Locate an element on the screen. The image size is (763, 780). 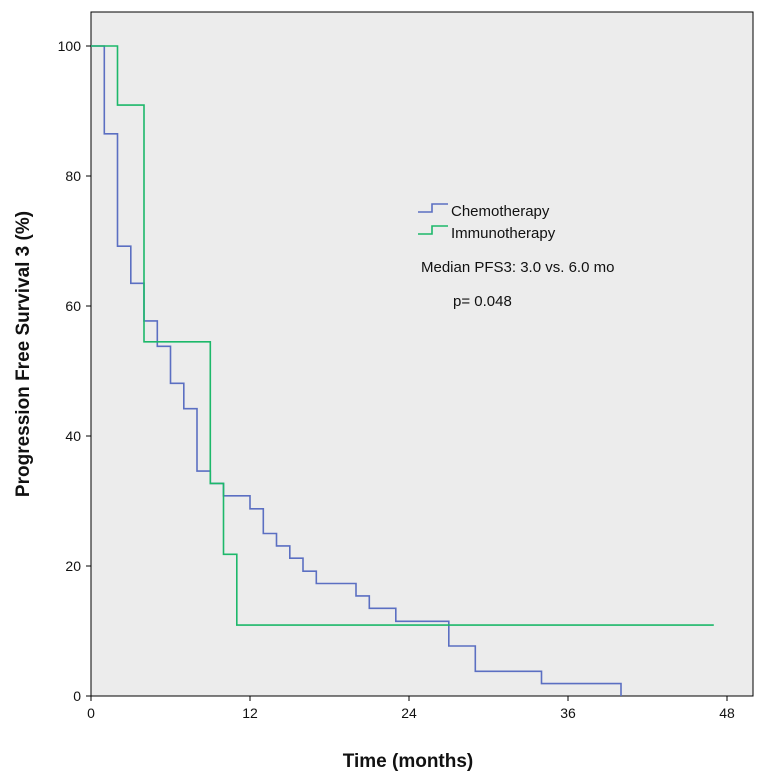
x-tick-label: 0 is located at coordinates (91, 713).